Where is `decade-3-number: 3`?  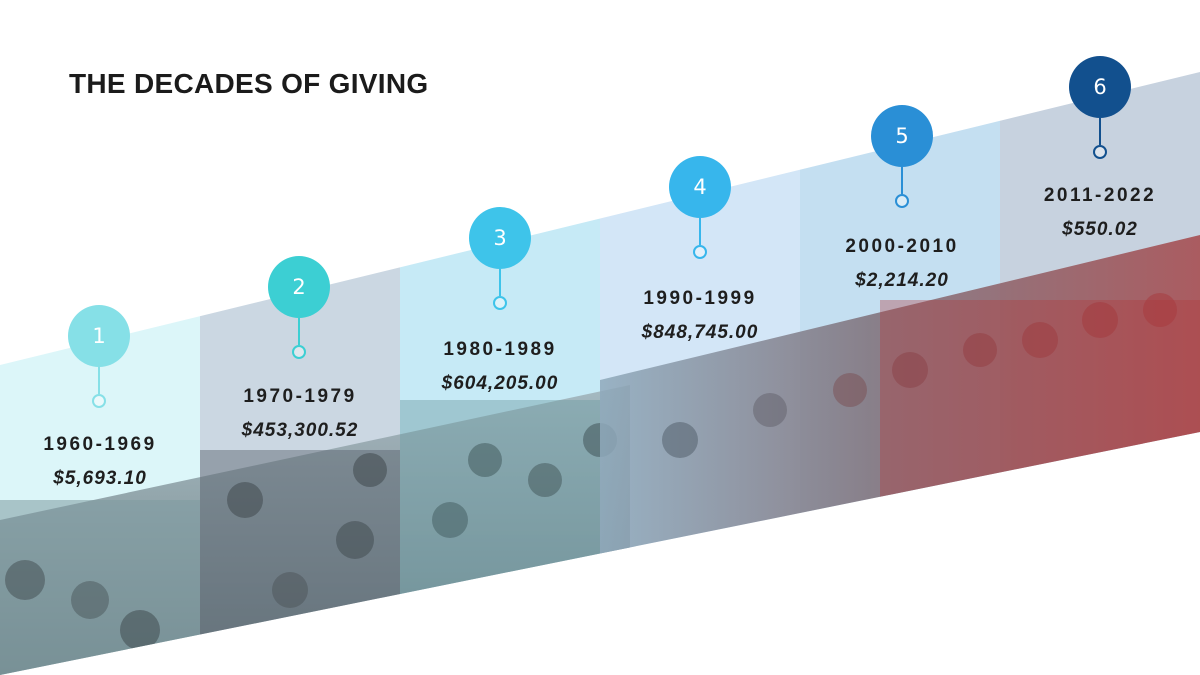
decade-3-number: 3 is located at coordinates (500, 238).